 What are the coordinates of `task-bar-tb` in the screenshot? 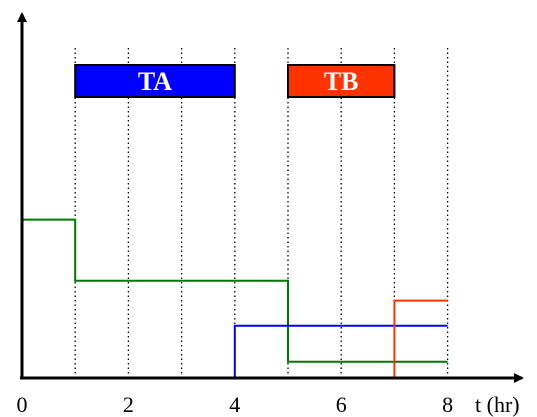 It's located at (341, 81).